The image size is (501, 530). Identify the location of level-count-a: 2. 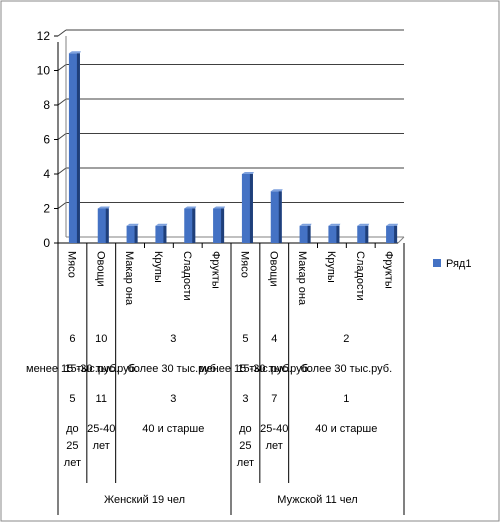
(346, 339).